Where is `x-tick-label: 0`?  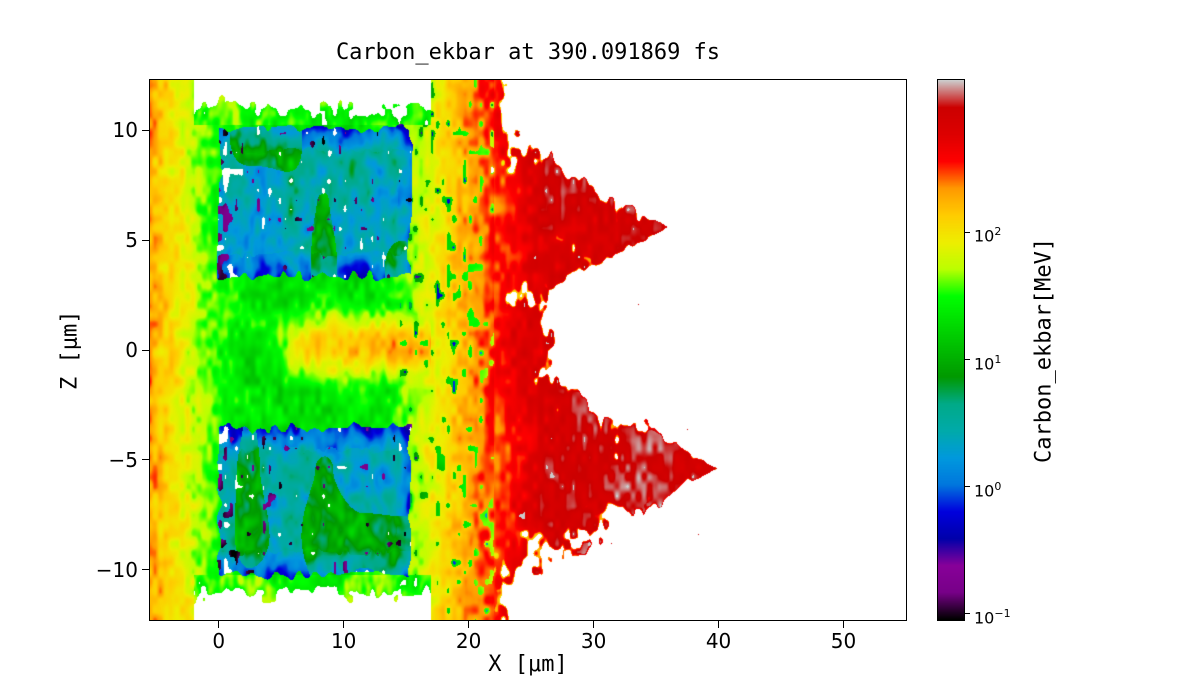 x-tick-label: 0 is located at coordinates (219, 641).